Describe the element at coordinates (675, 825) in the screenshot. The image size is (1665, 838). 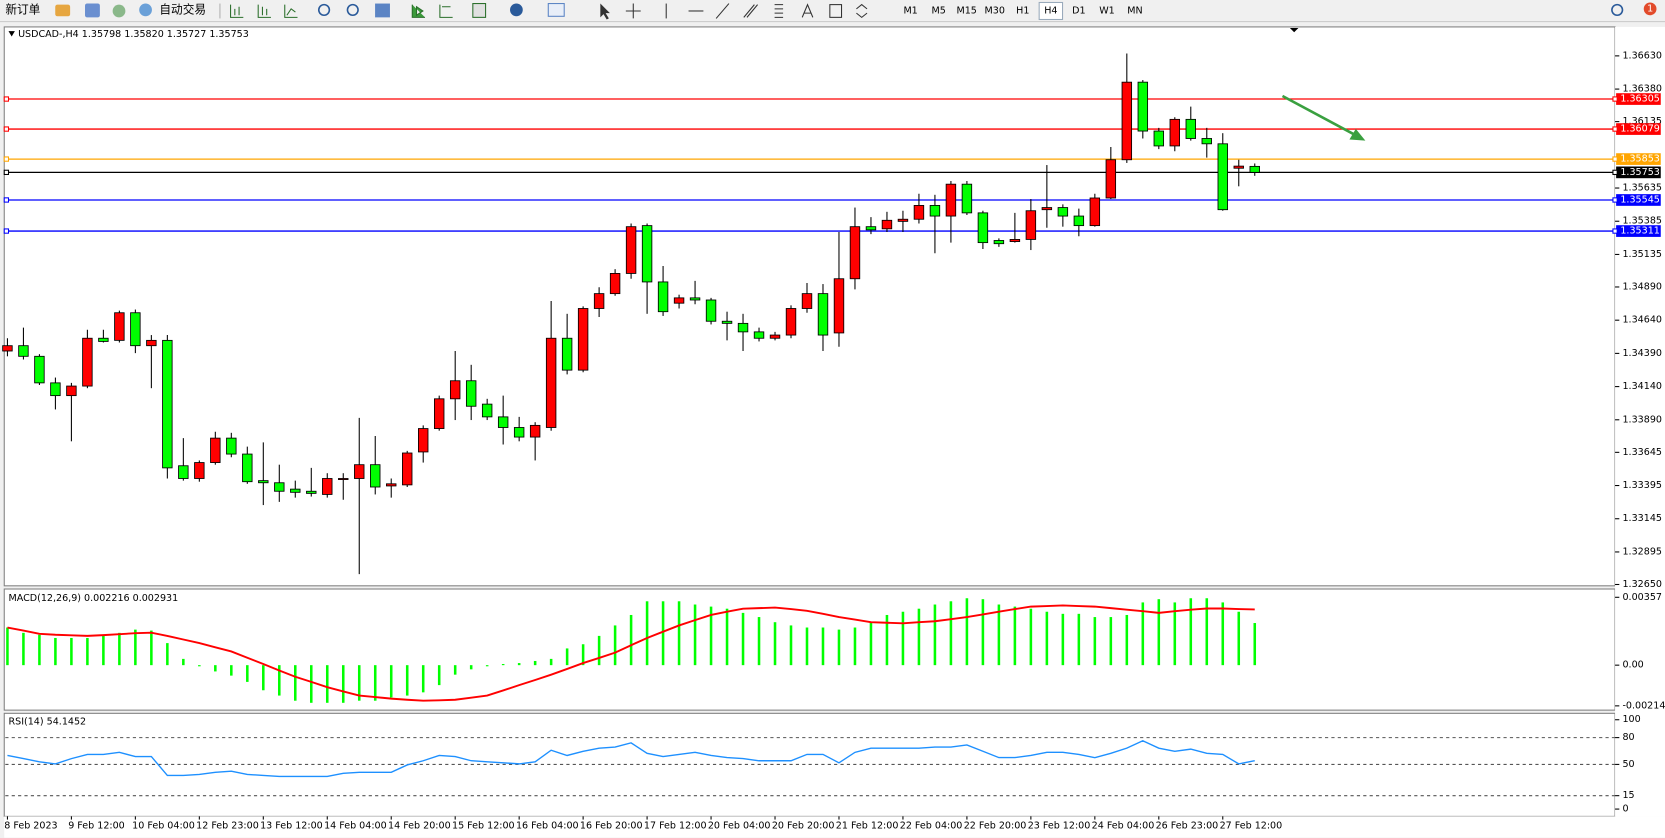
I see `x-tick-label: 17 Feb 12:00` at that location.